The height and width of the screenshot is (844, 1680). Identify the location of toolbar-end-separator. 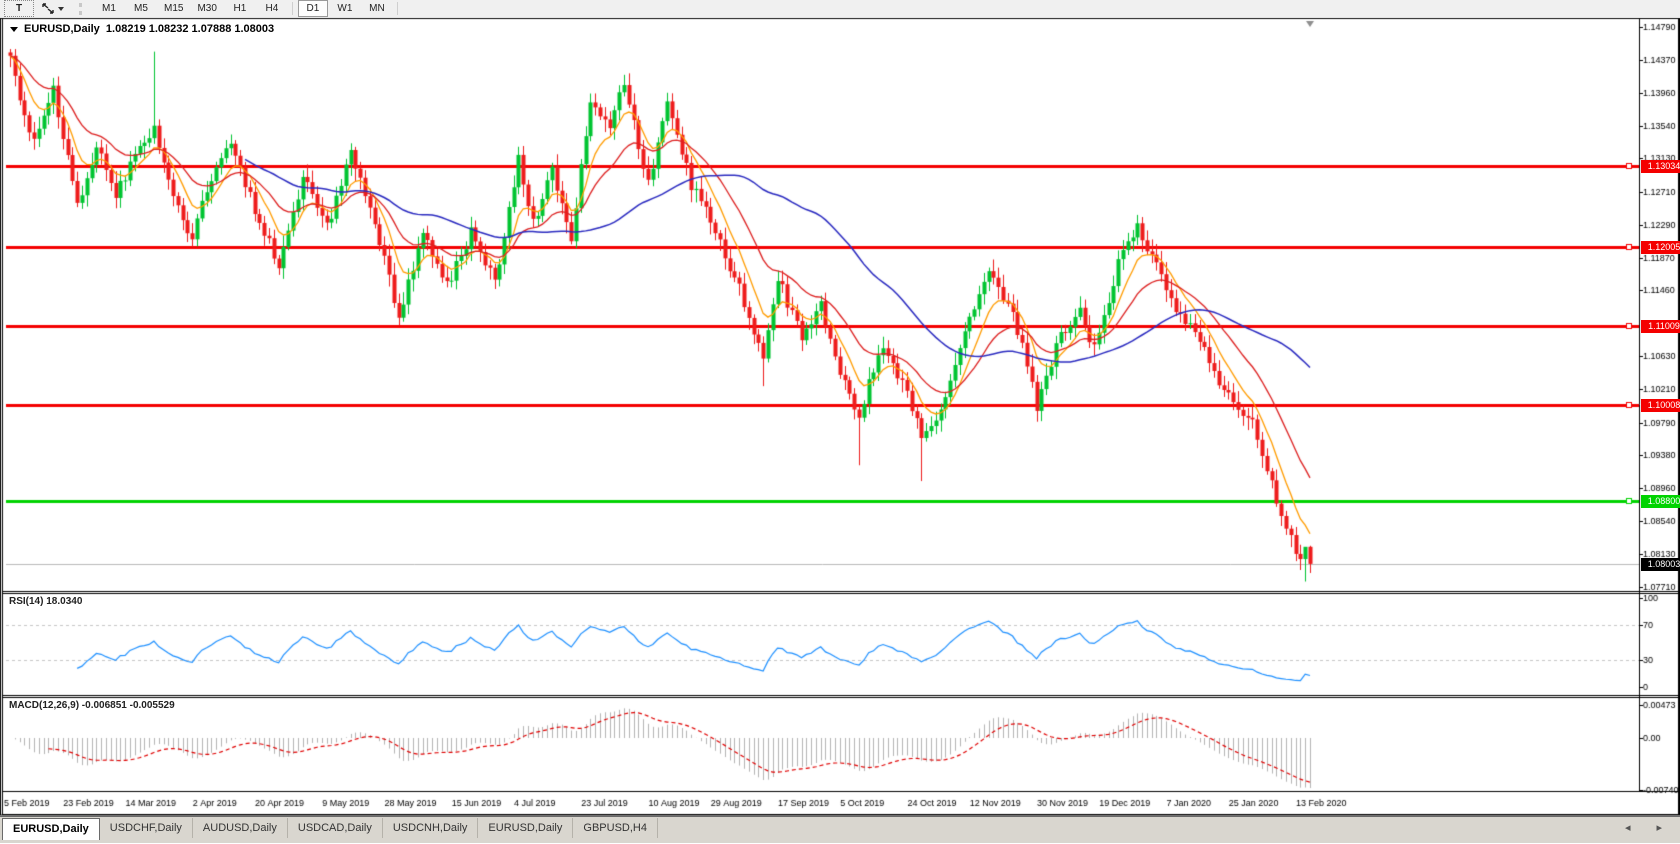
(397, 8).